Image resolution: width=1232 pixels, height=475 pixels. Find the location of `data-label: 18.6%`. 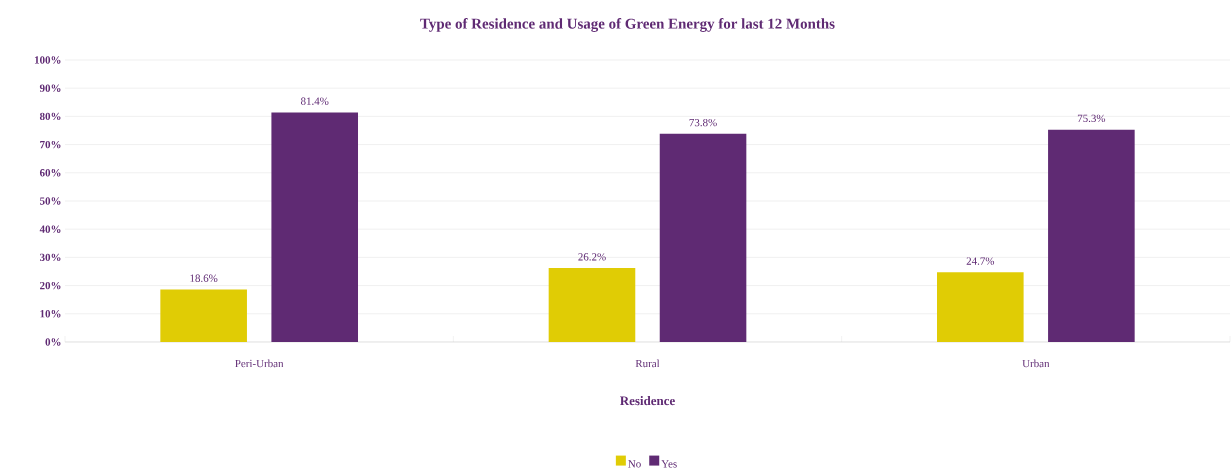

data-label: 18.6% is located at coordinates (204, 278).